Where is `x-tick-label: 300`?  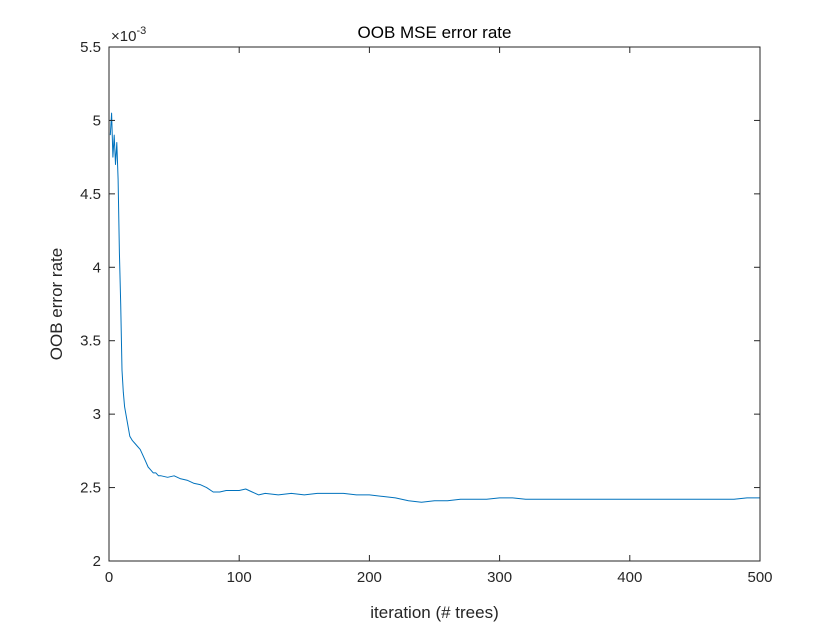 x-tick-label: 300 is located at coordinates (499, 577).